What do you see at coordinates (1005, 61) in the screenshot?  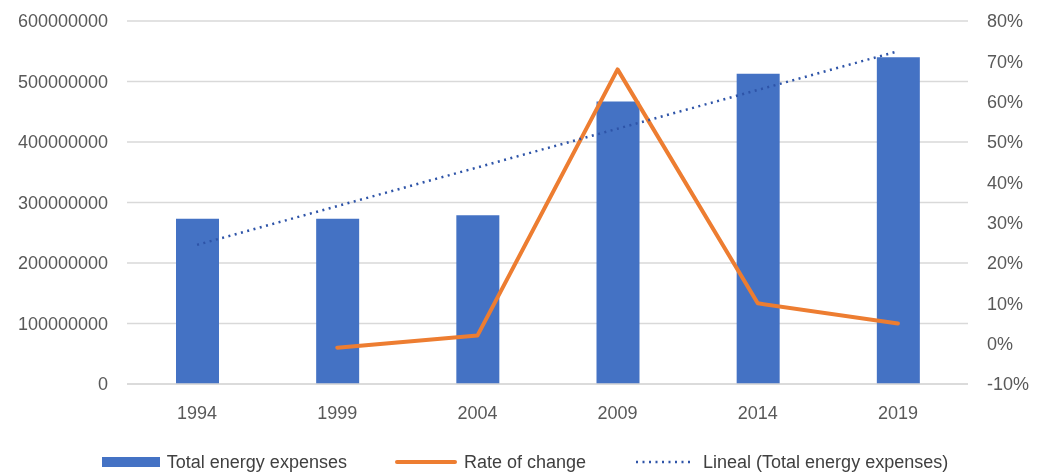 I see `y2-tick-label: 70%` at bounding box center [1005, 61].